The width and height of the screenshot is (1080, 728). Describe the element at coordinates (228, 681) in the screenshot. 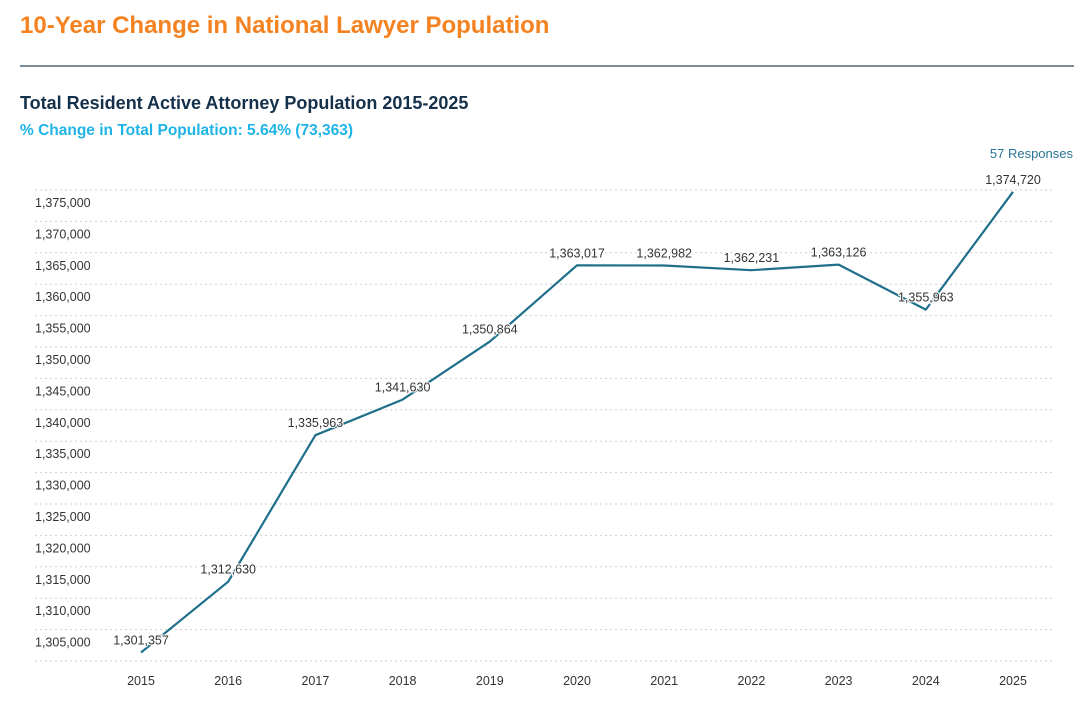

I see `x-tick-label: 2016` at that location.